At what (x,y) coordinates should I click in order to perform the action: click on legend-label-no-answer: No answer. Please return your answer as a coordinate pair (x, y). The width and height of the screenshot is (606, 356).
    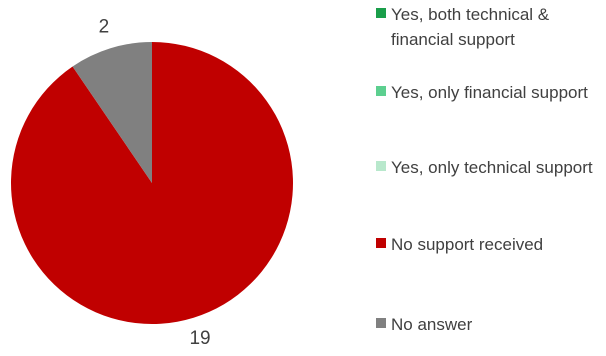
    Looking at the image, I should click on (432, 324).